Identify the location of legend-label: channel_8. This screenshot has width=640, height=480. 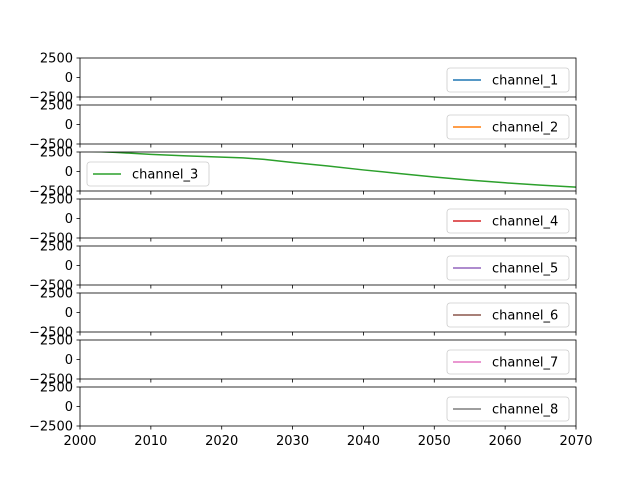
(525, 410).